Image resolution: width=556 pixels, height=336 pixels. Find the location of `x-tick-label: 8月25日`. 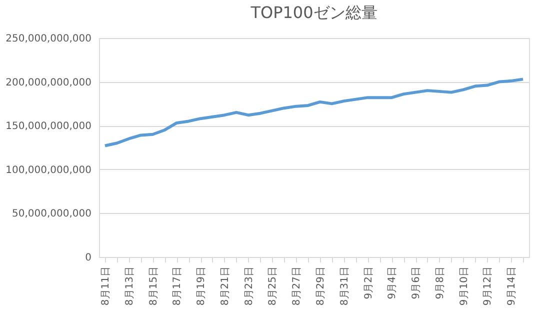

x-tick-label: 8月25日 is located at coordinates (273, 286).